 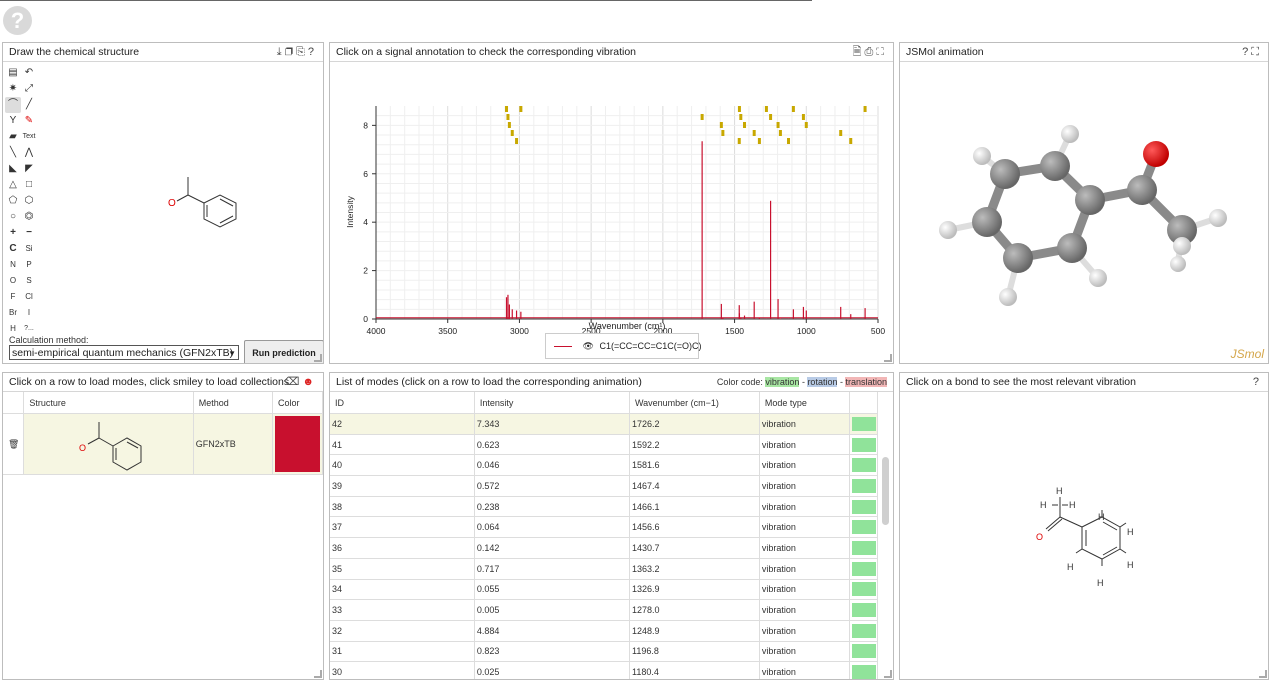 I want to click on table-row: 34 0.055 1326.9 vibration, so click(x=604, y=590).